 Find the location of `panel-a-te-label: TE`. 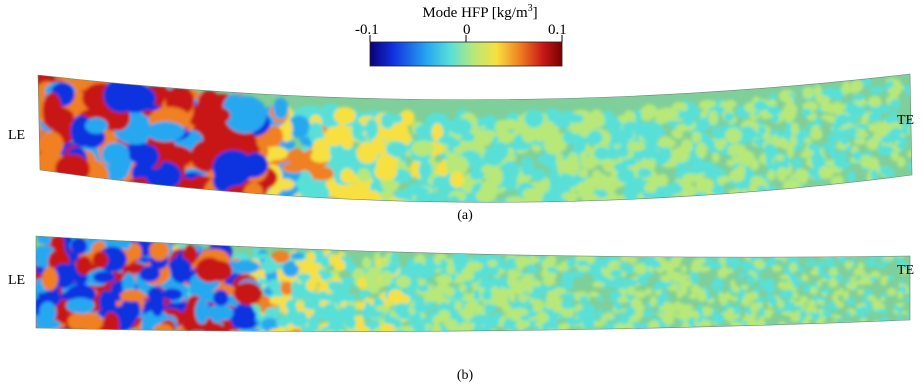

panel-a-te-label: TE is located at coordinates (906, 120).